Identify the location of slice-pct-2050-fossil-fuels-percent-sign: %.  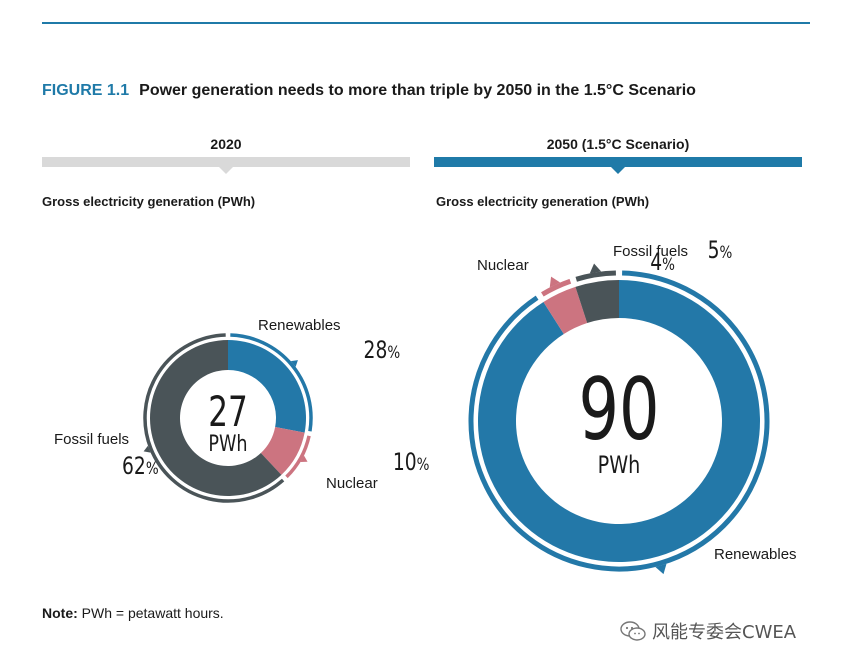
(726, 252).